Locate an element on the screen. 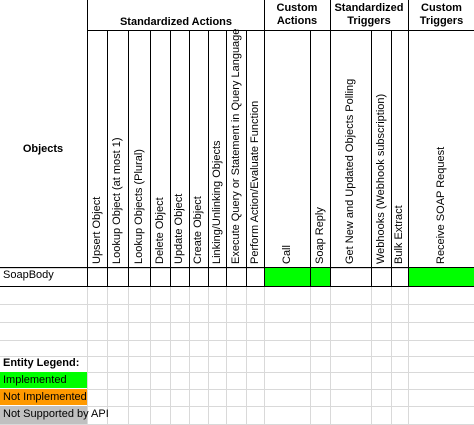 The image size is (474, 425). objects-header: Objects is located at coordinates (43, 149).